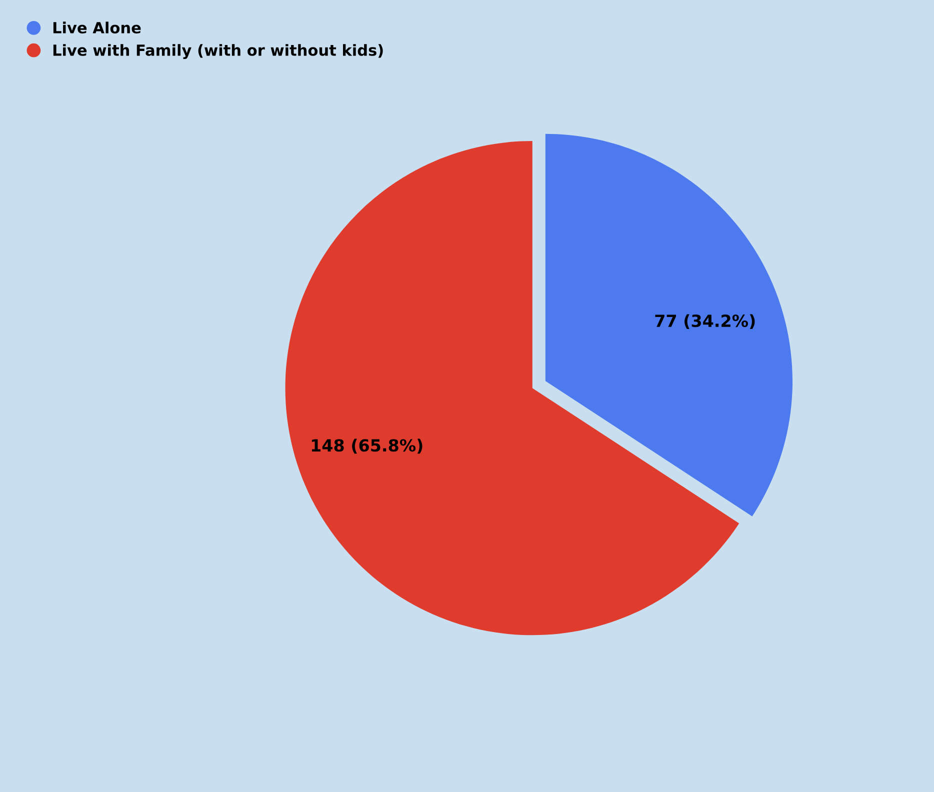  I want to click on legend-label: Live Alone, so click(97, 28).